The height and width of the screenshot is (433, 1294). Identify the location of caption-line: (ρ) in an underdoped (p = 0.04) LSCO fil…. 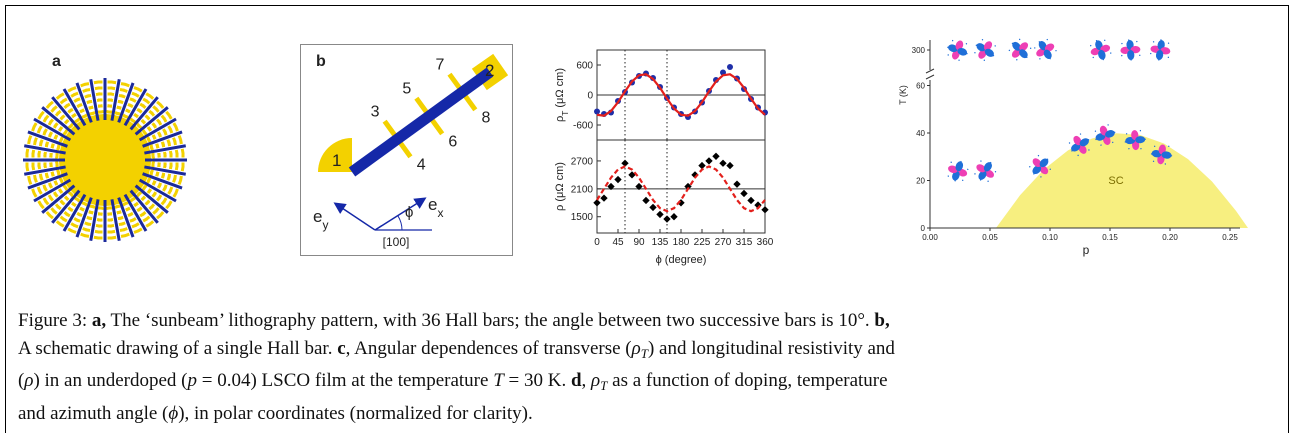
(456, 383).